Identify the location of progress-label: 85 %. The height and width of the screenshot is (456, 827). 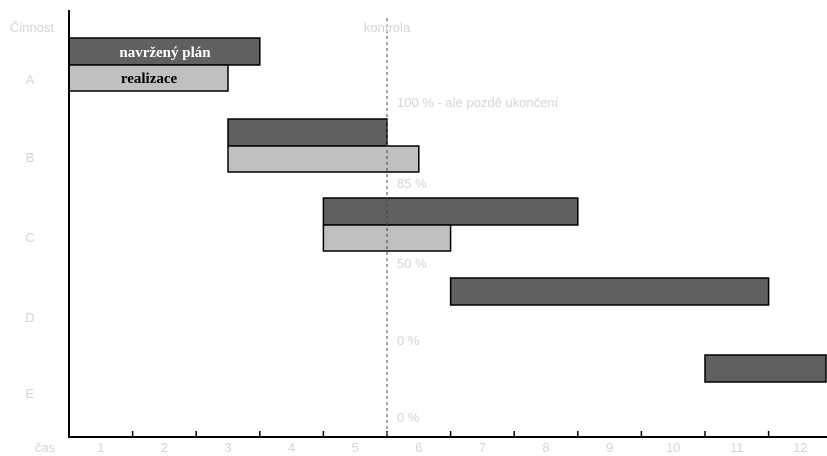
(412, 183).